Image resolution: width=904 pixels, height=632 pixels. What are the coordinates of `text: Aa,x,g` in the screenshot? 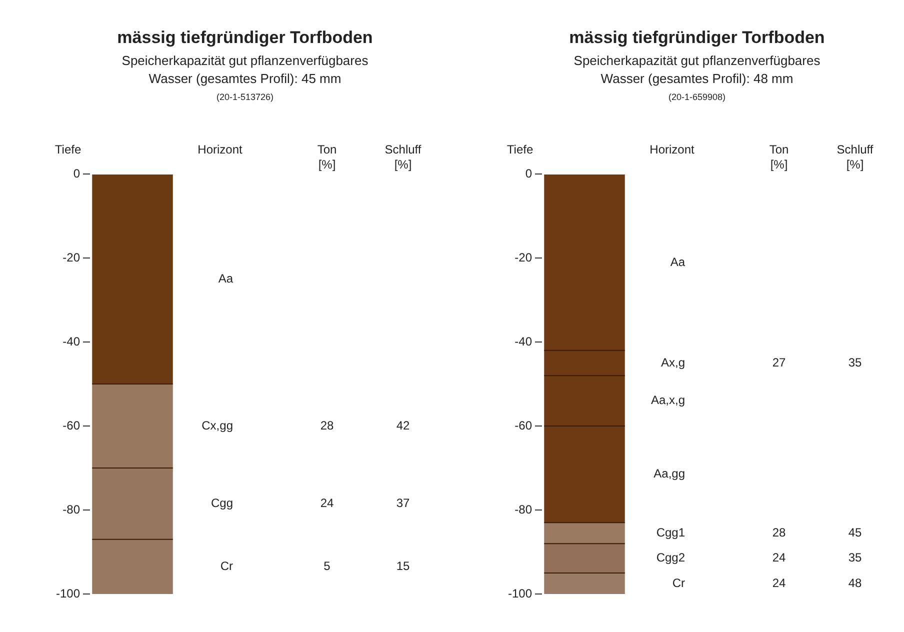 It's located at (667, 400).